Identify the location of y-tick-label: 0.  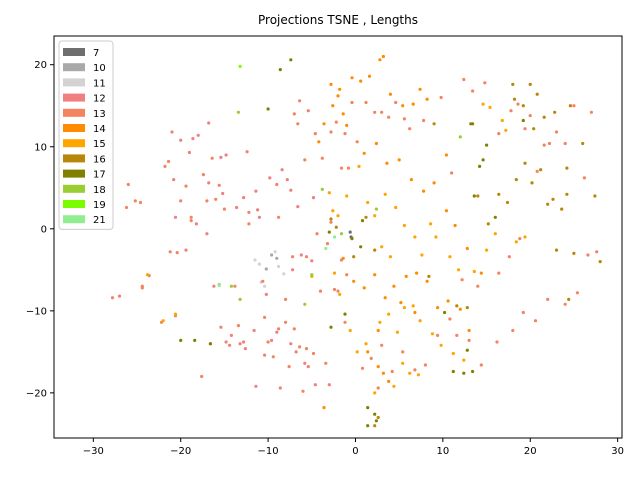
(44, 229).